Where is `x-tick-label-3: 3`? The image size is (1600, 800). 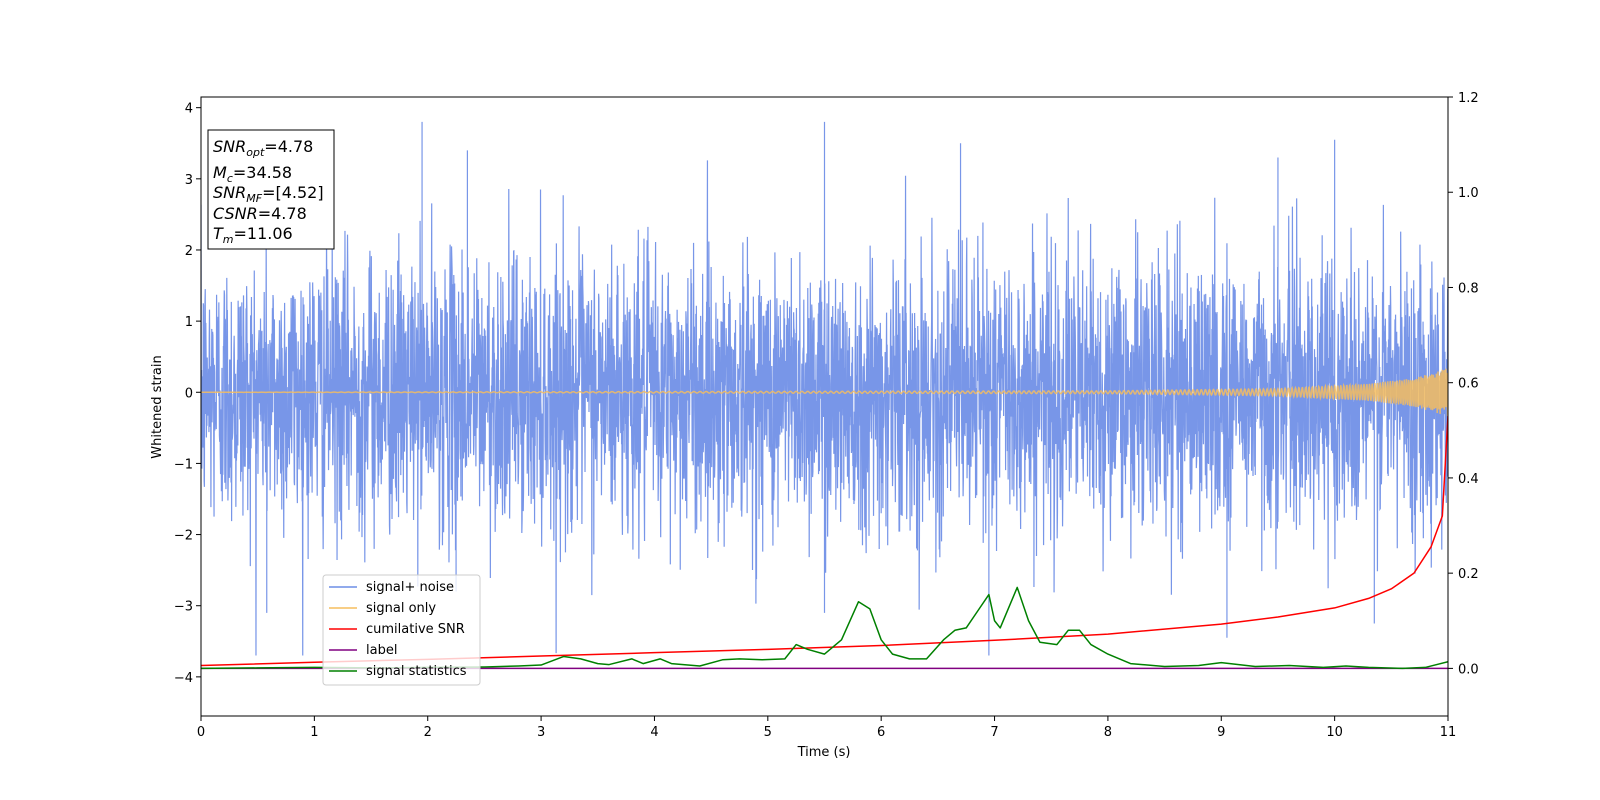
x-tick-label-3: 3 is located at coordinates (541, 732).